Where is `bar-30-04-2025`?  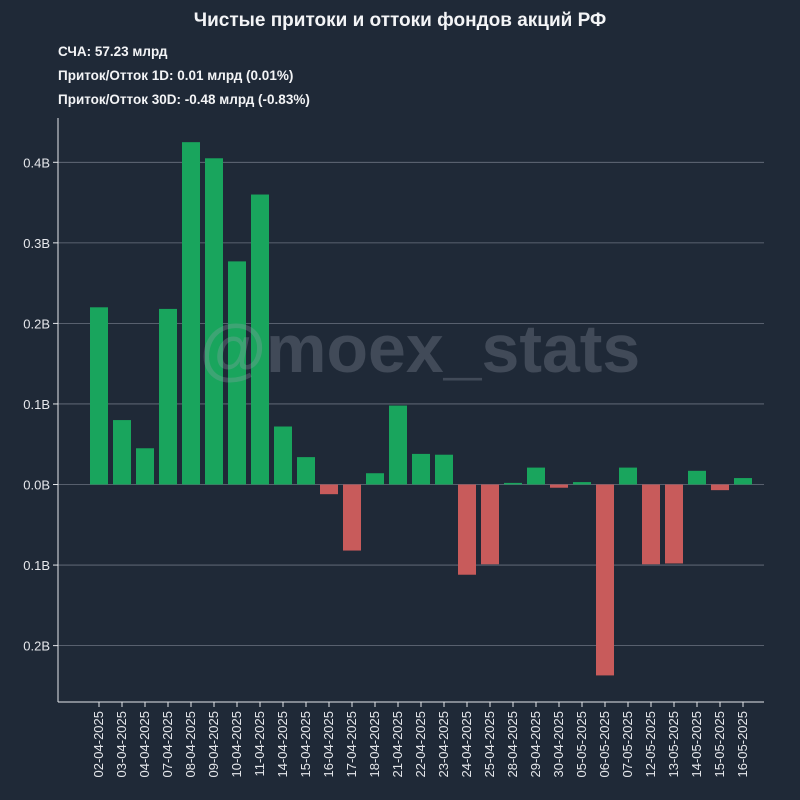 bar-30-04-2025 is located at coordinates (559, 486).